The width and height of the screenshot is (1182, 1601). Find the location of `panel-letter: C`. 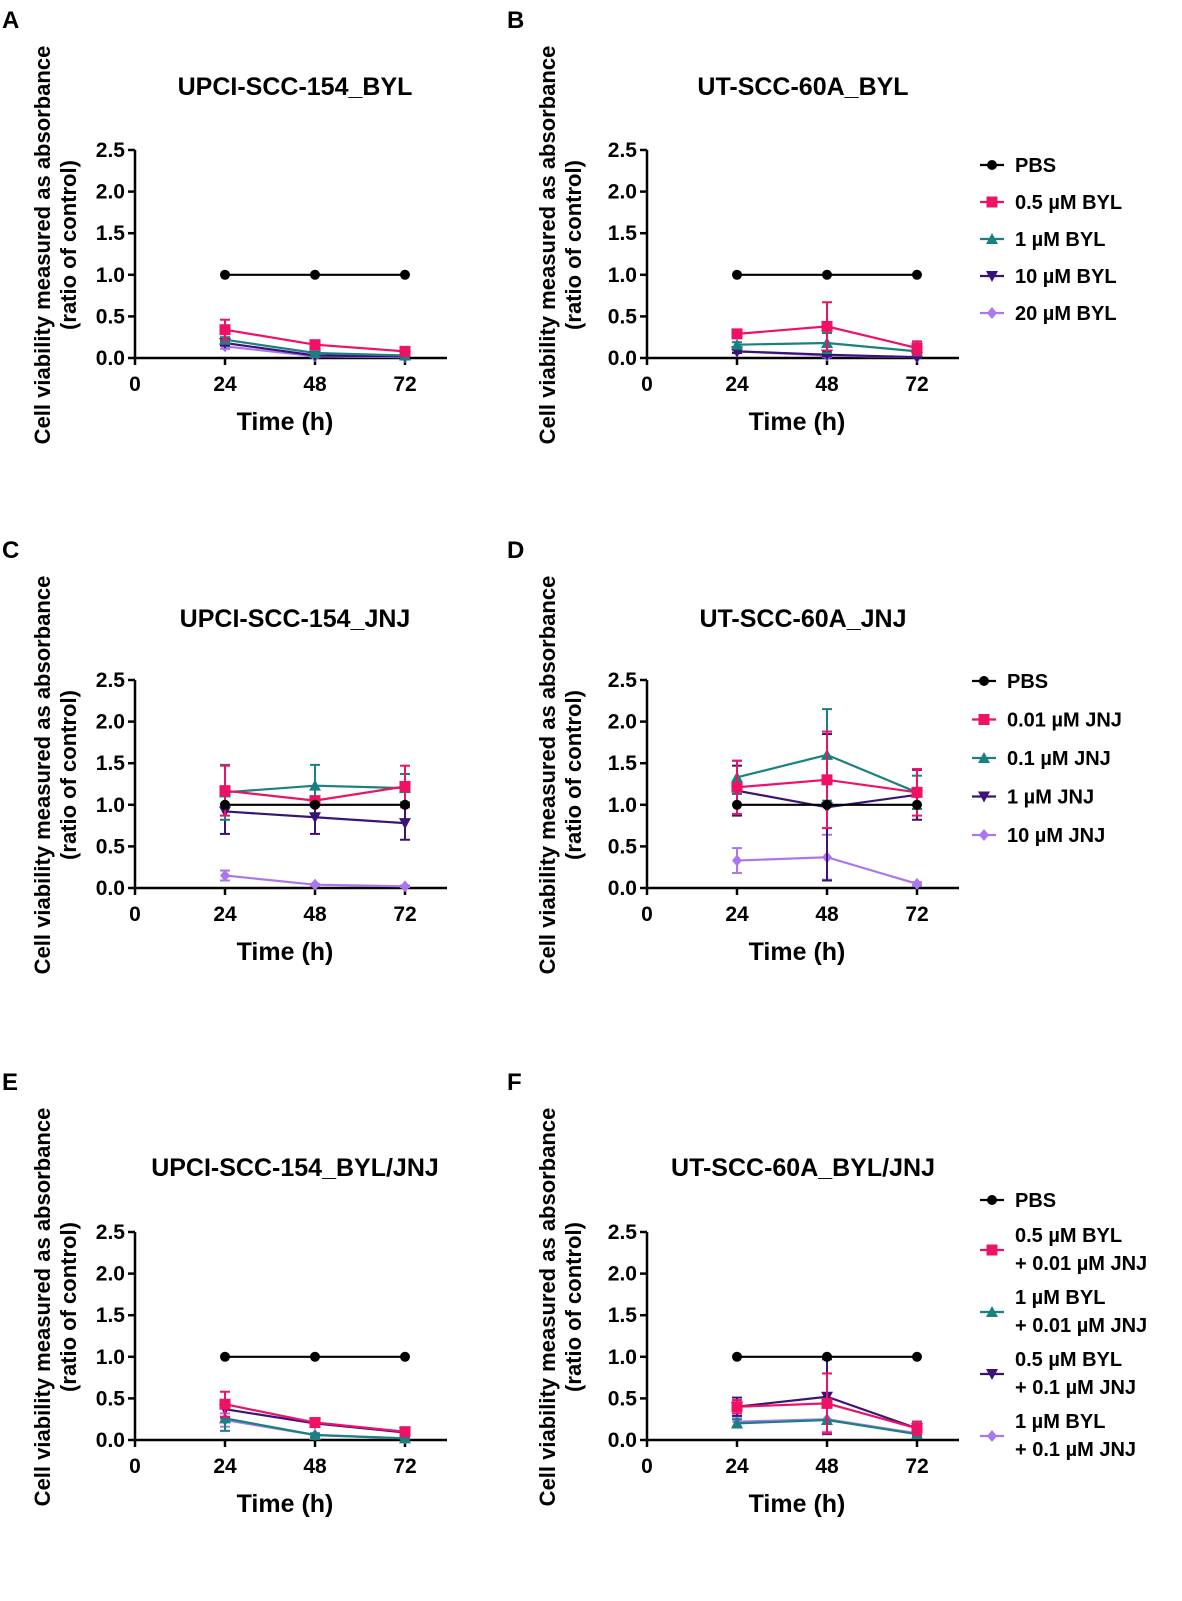

panel-letter: C is located at coordinates (10, 550).